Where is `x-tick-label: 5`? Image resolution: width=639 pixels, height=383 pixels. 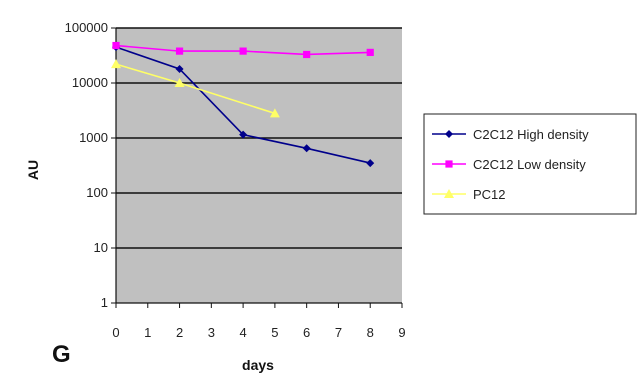
x-tick-label: 5 is located at coordinates (274, 332).